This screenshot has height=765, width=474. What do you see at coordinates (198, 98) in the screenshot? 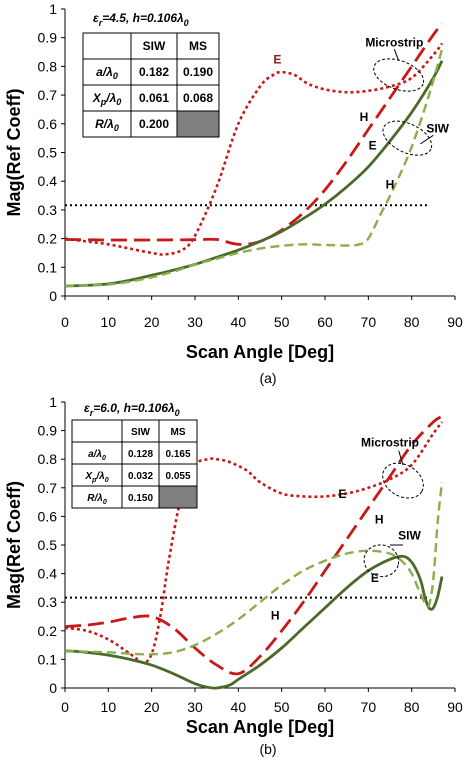
I see `table-value-cell: 0.068` at bounding box center [198, 98].